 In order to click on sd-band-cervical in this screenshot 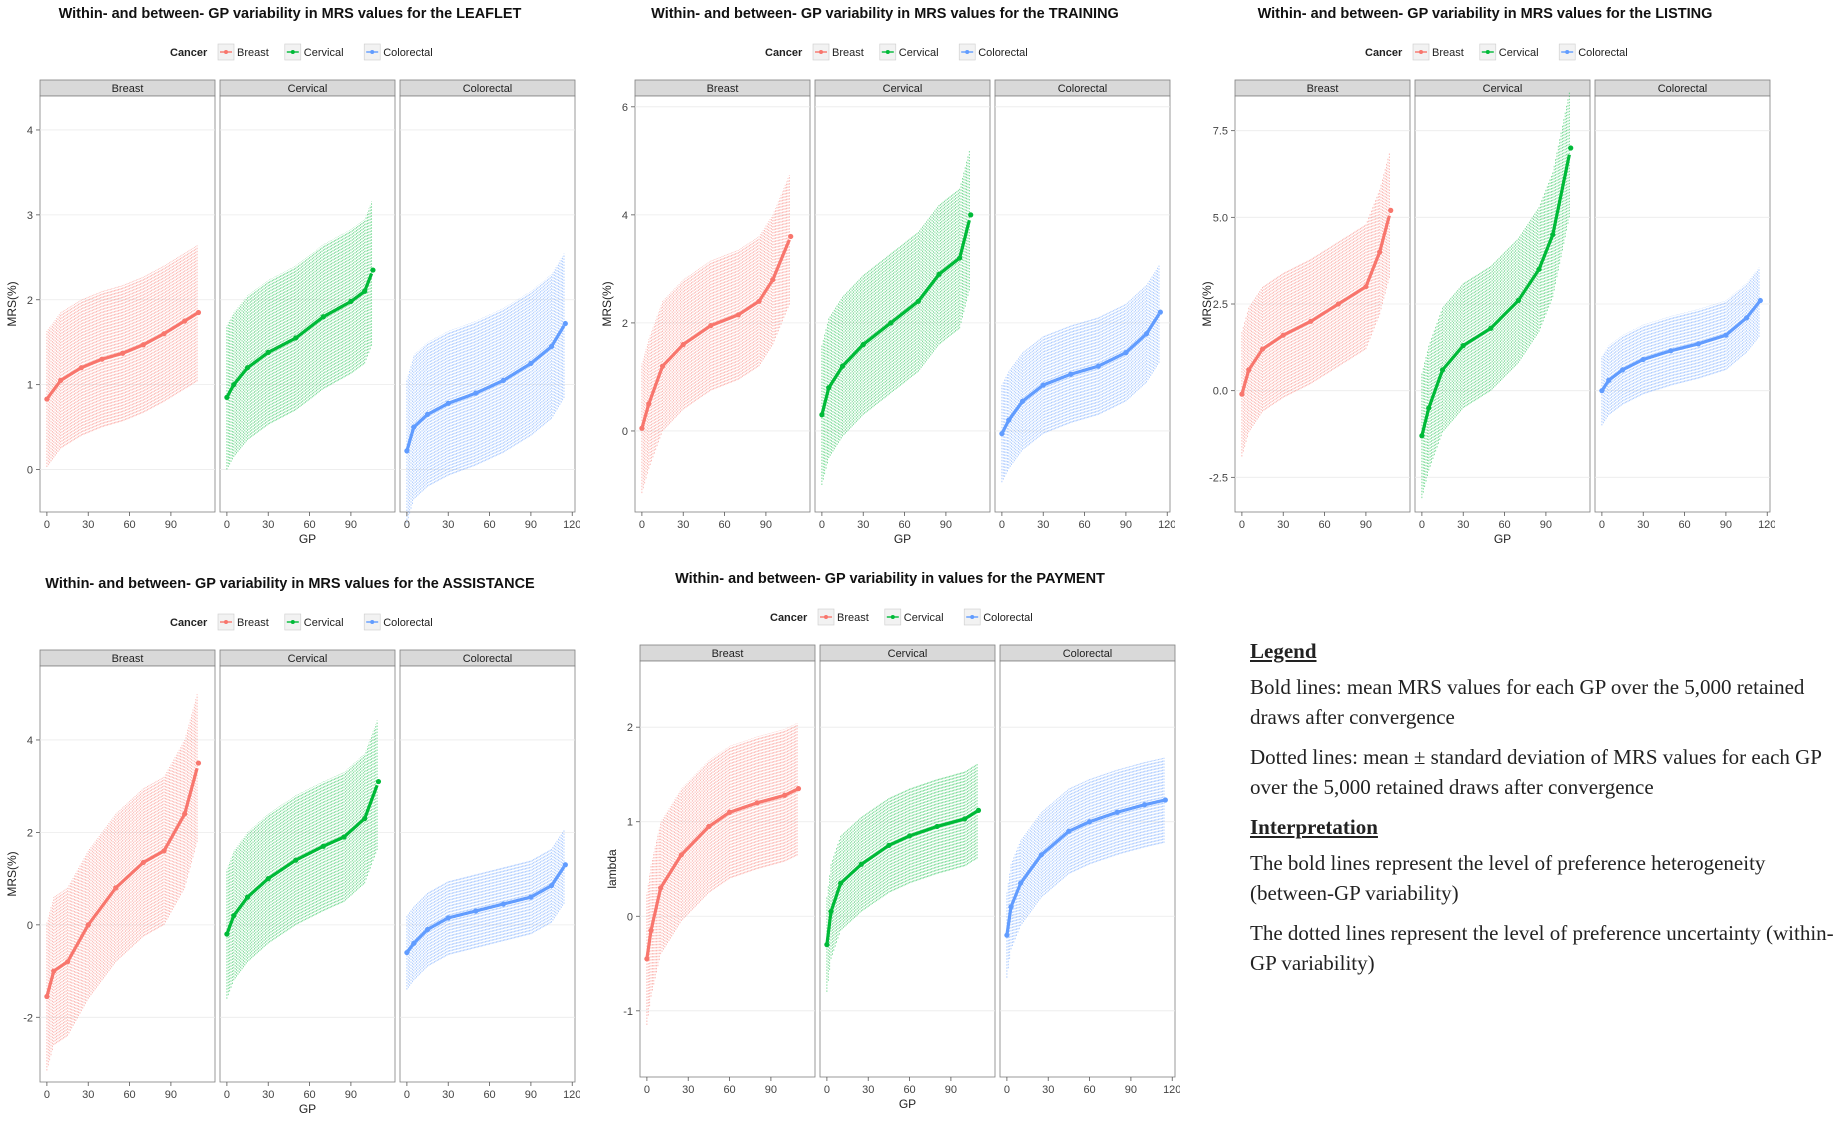, I will do `click(302, 859)`.